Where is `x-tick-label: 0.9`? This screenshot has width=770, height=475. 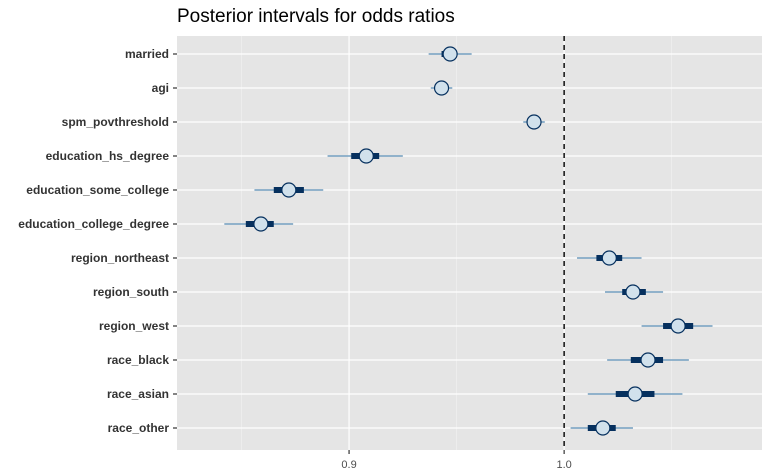
x-tick-label: 0.9 is located at coordinates (348, 465).